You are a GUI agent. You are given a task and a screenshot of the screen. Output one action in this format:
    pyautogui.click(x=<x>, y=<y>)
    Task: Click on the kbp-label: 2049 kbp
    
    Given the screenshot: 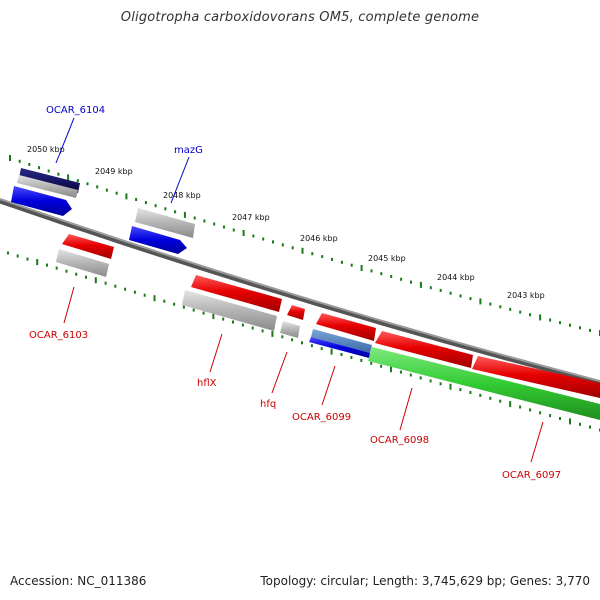 What is the action you would take?
    pyautogui.click(x=114, y=171)
    